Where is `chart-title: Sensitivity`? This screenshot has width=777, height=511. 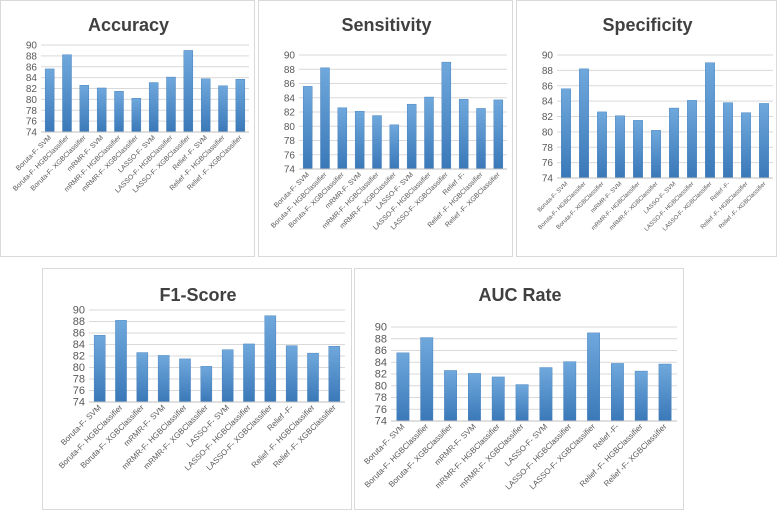 chart-title: Sensitivity is located at coordinates (386, 25).